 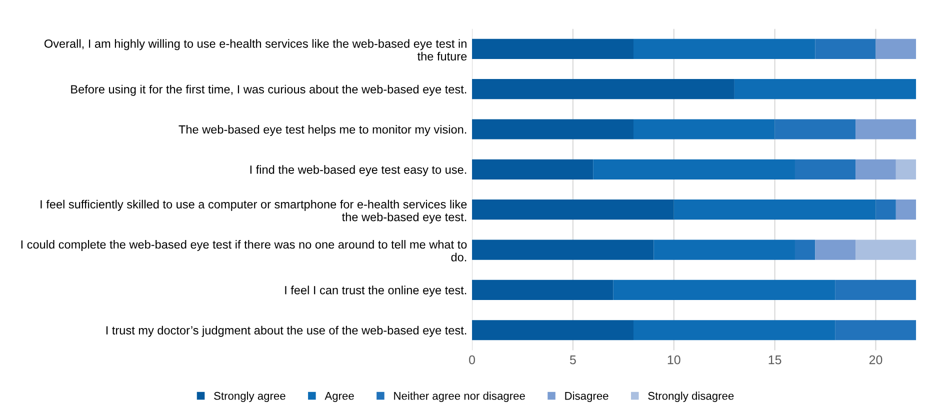 I want to click on y-tick-label: The web-based eye test helps me to monitor my vision., so click(x=322, y=130).